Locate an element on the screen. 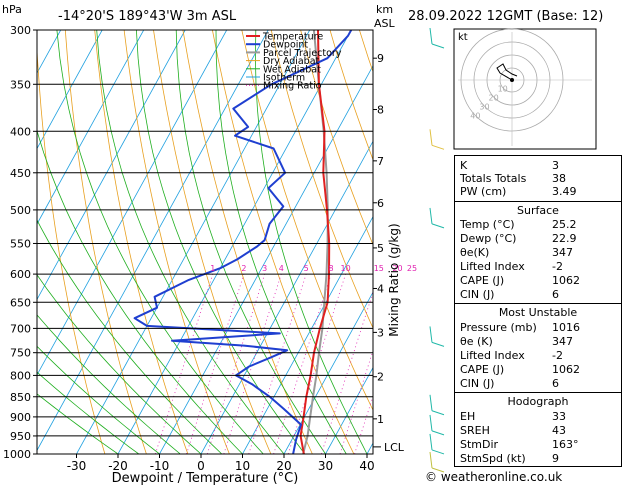 Image resolution: width=629 pixels, height=486 pixels. pressure-tick-label: 500 is located at coordinates (20, 210).